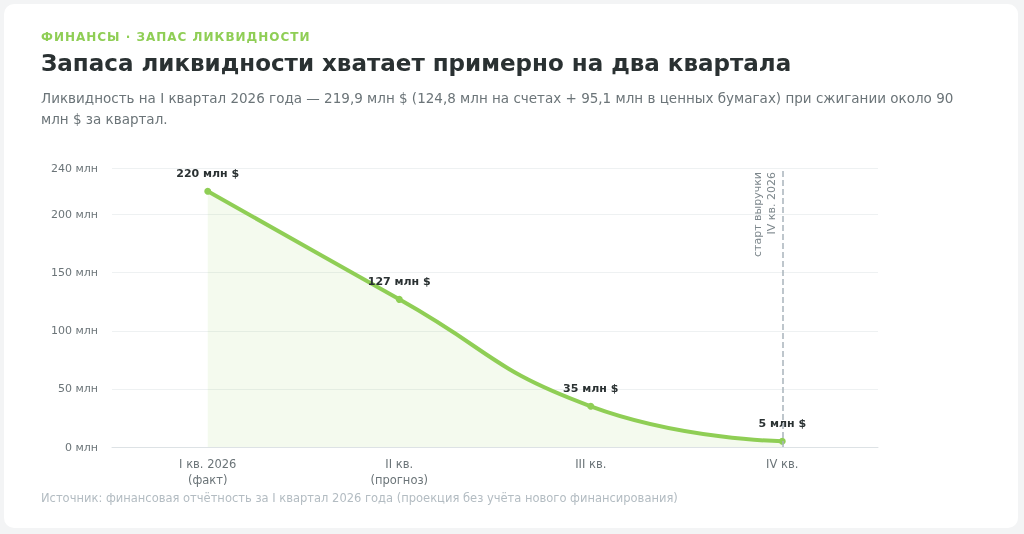 The image size is (1024, 534). What do you see at coordinates (208, 472) in the screenshot?
I see `x-tick-label: I кв. 2026 (факт)` at bounding box center [208, 472].